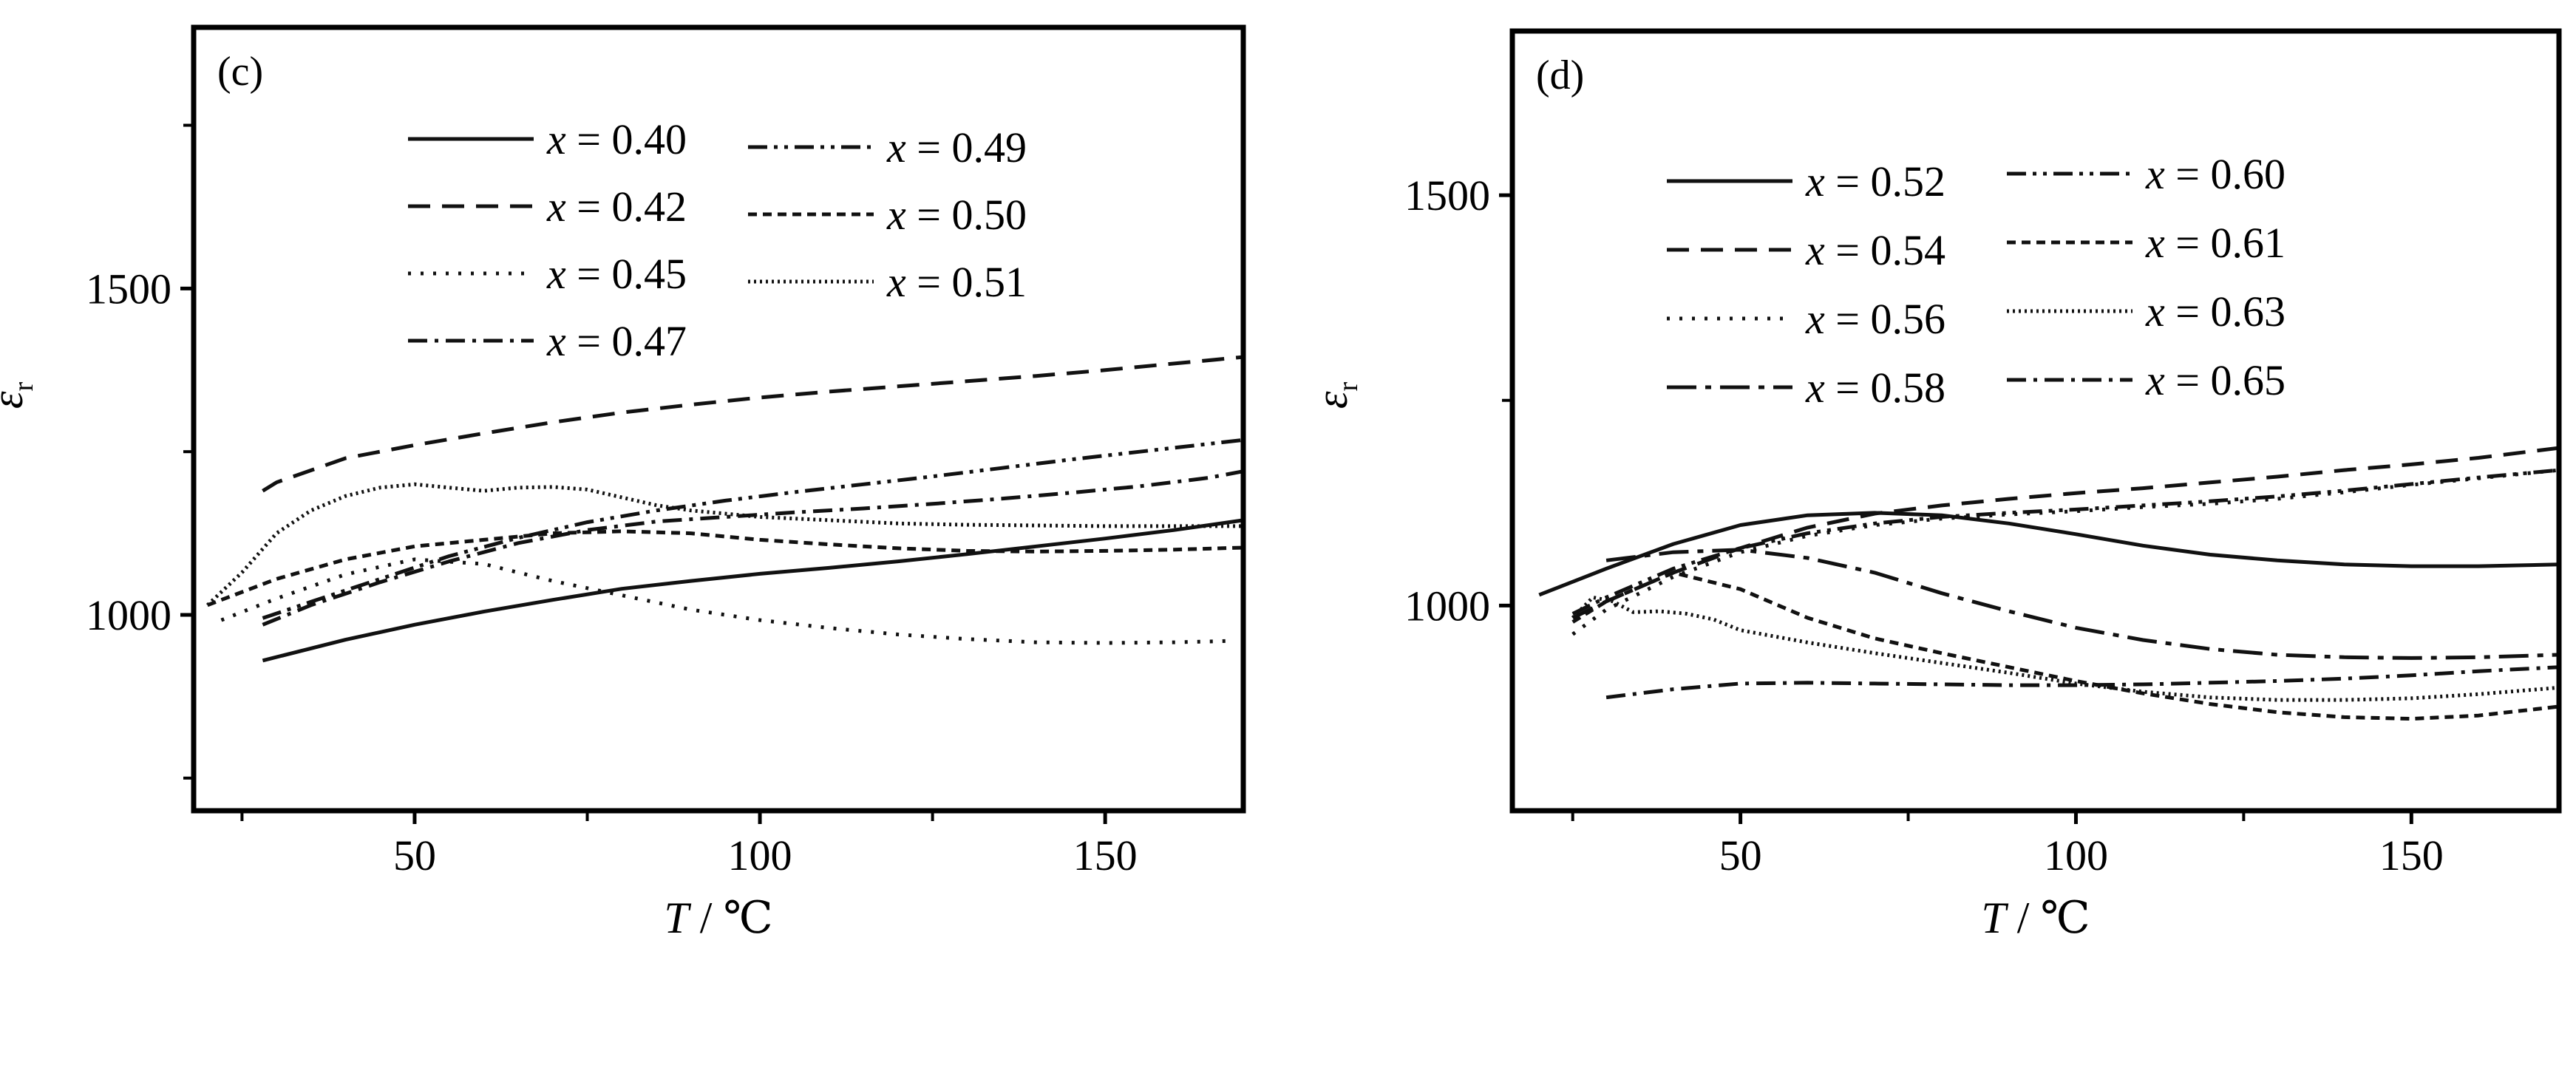  I want to click on legend-label: x = 0.42, so click(616, 207).